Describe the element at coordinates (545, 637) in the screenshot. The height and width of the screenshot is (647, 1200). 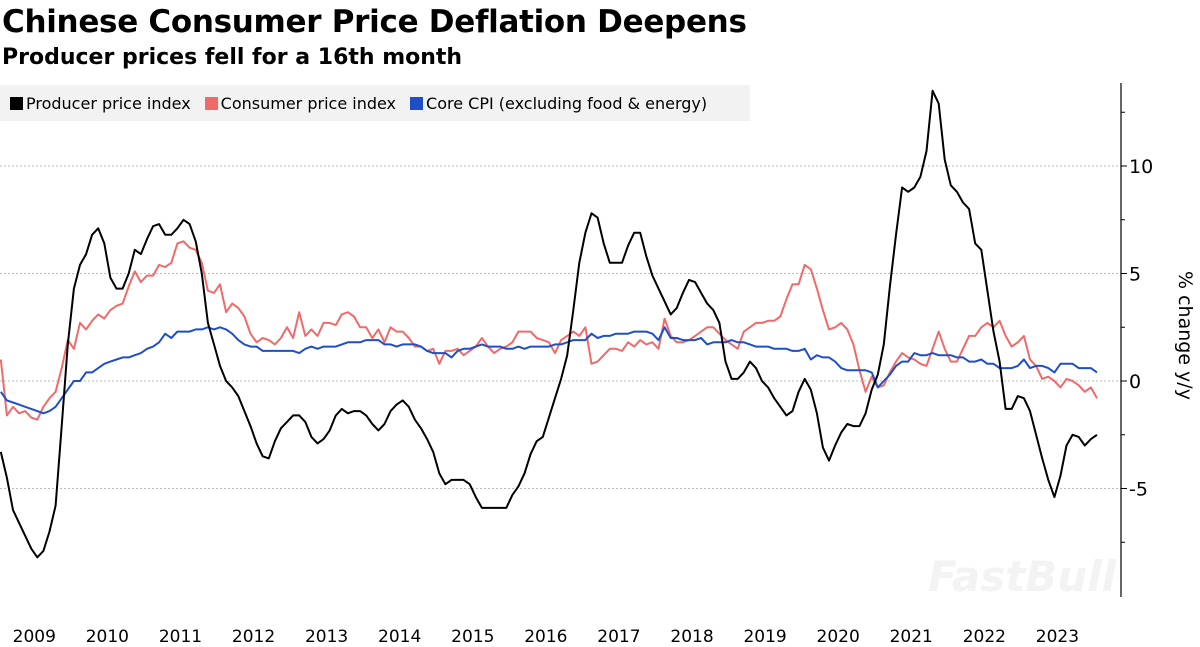
I see `x-tick-label: 2016` at that location.